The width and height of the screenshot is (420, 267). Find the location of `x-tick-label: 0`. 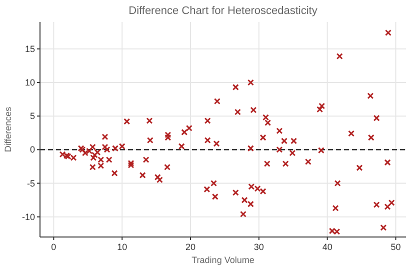

x-tick-label: 0 is located at coordinates (53, 247).